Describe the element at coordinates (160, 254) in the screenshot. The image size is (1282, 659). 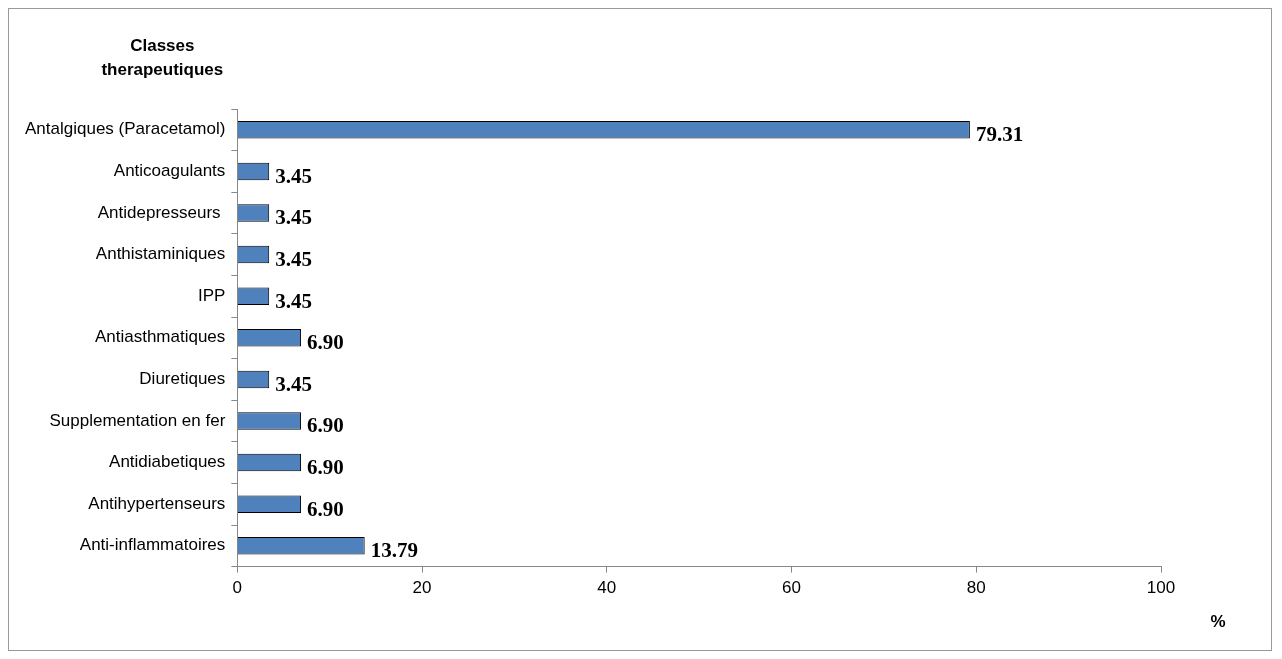
I see `y-tick-label: Anthistaminiques` at that location.